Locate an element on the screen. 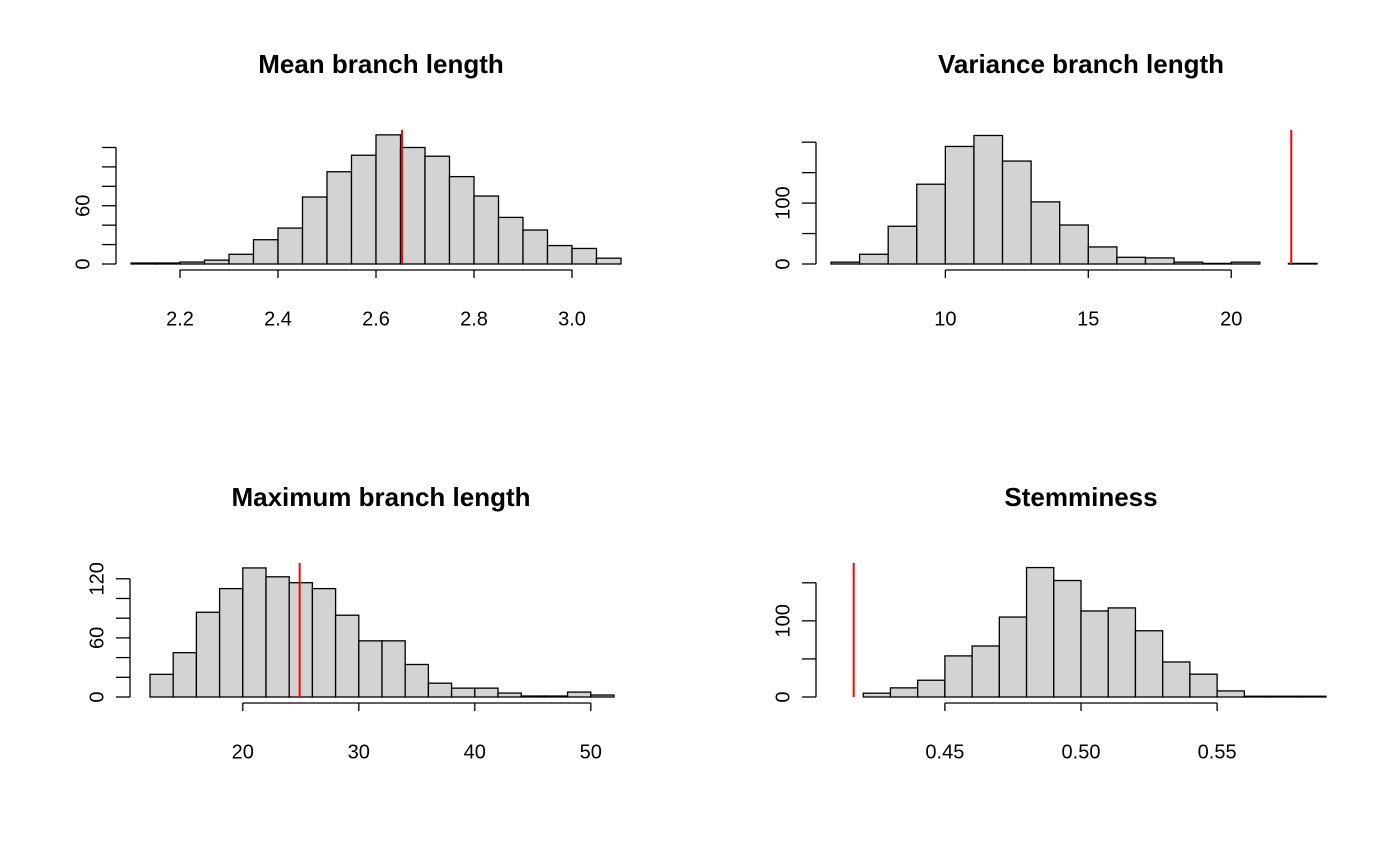  x-tick-label: 2.6 is located at coordinates (376, 319).